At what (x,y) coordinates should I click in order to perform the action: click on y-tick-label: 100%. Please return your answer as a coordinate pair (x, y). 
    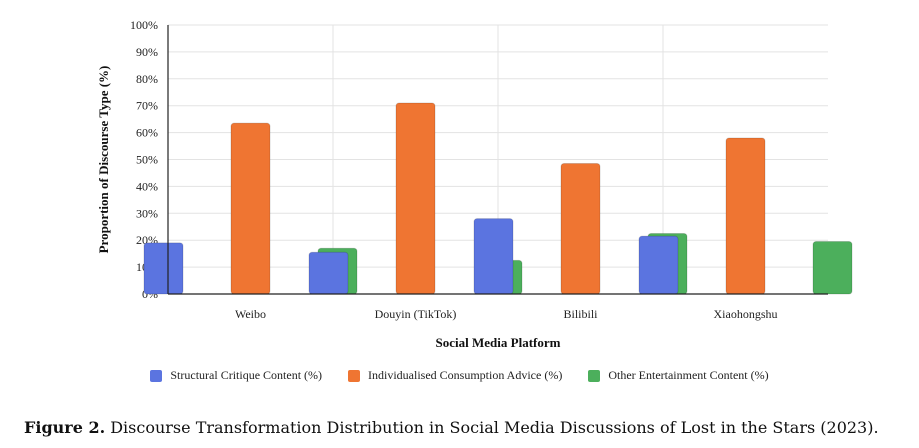
    Looking at the image, I should click on (144, 25).